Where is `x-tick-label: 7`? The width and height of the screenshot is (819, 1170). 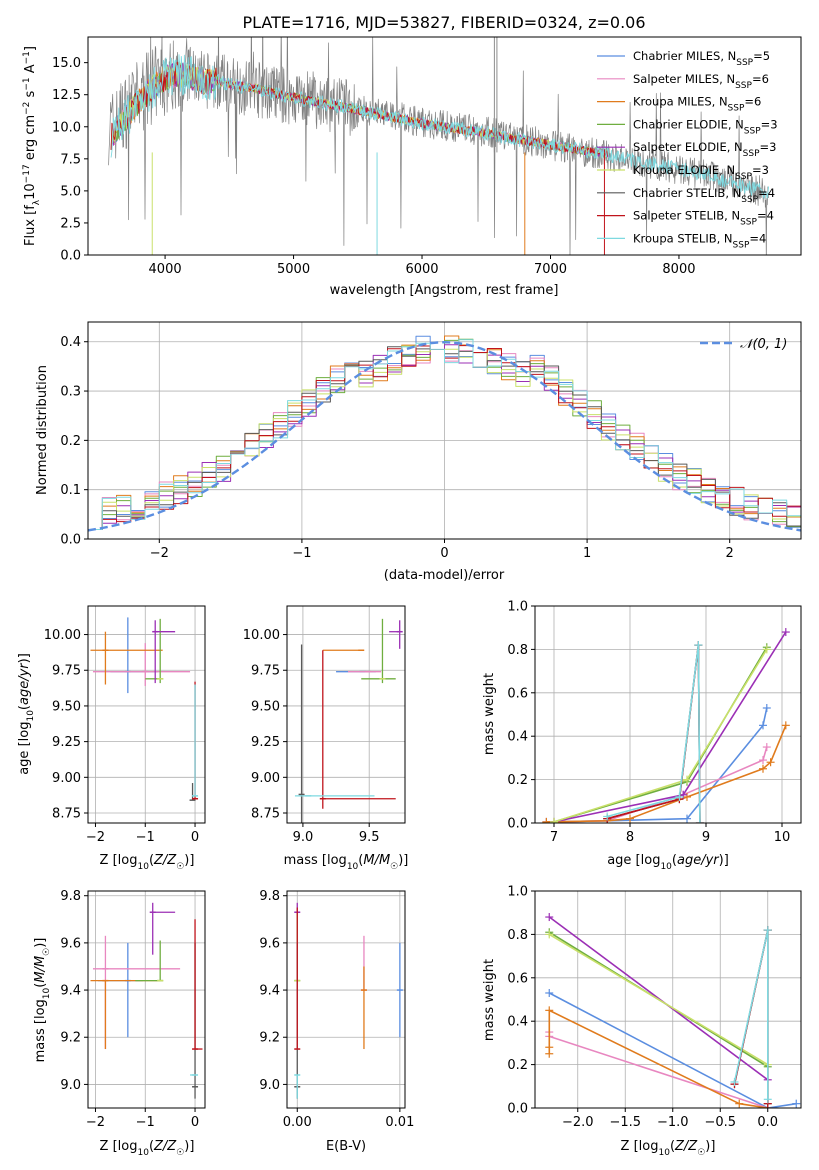
x-tick-label: 7 is located at coordinates (554, 837).